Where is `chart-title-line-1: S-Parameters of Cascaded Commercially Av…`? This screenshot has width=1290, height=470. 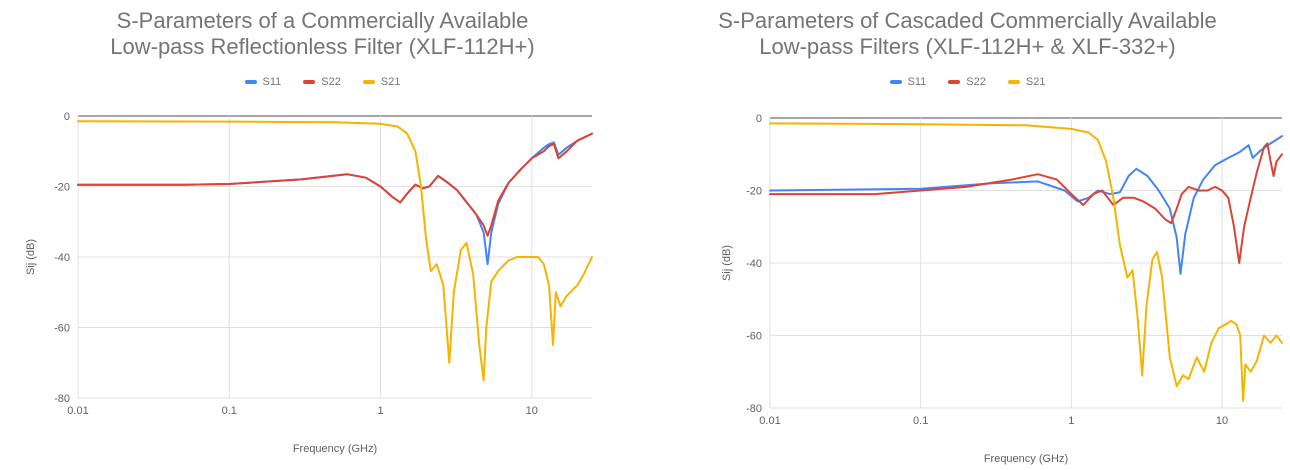
chart-title-line-1: S-Parameters of Cascaded Commercially Av… is located at coordinates (967, 20).